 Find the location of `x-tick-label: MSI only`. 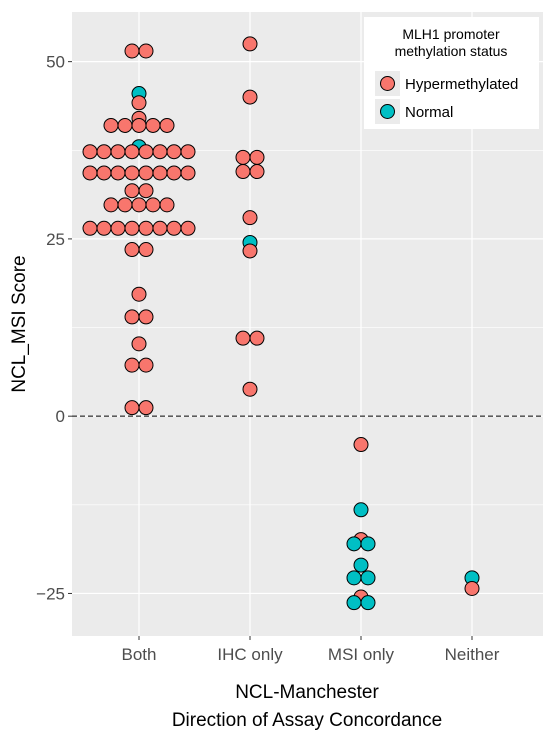

x-tick-label: MSI only is located at coordinates (361, 654).